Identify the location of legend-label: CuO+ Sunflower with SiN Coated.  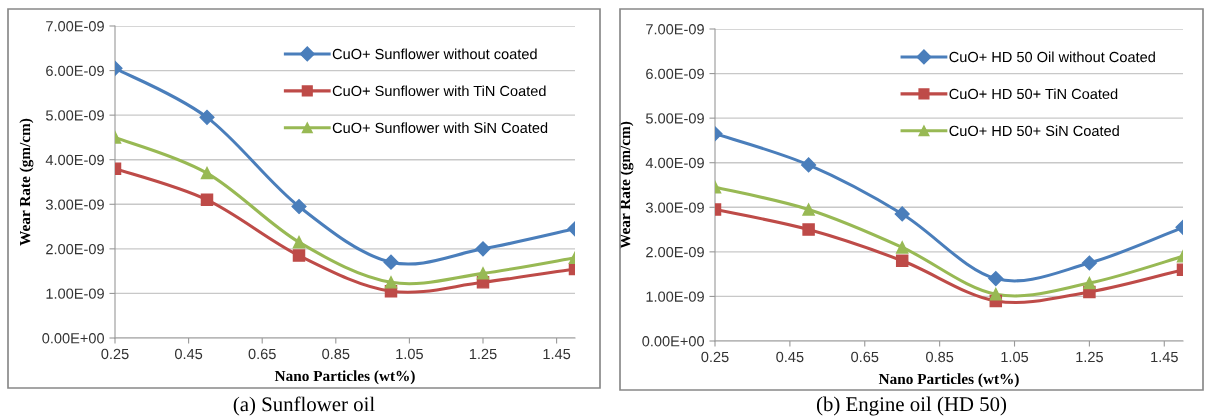
(440, 128).